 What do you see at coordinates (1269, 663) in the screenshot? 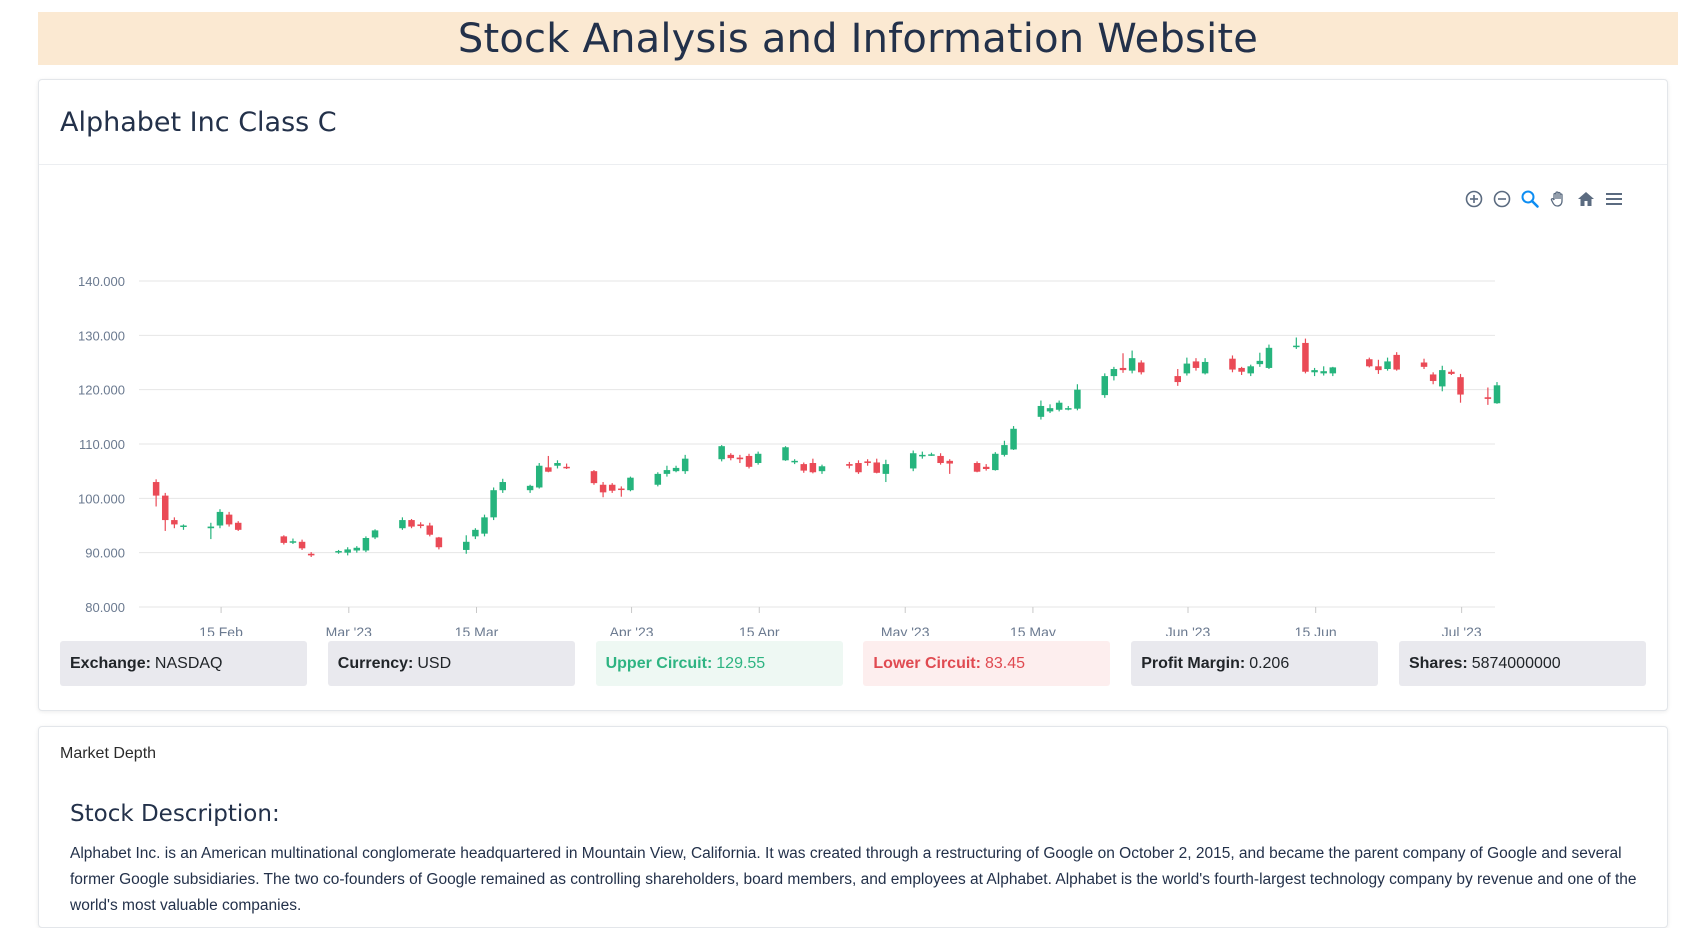
I see `stat-value: 0.206` at bounding box center [1269, 663].